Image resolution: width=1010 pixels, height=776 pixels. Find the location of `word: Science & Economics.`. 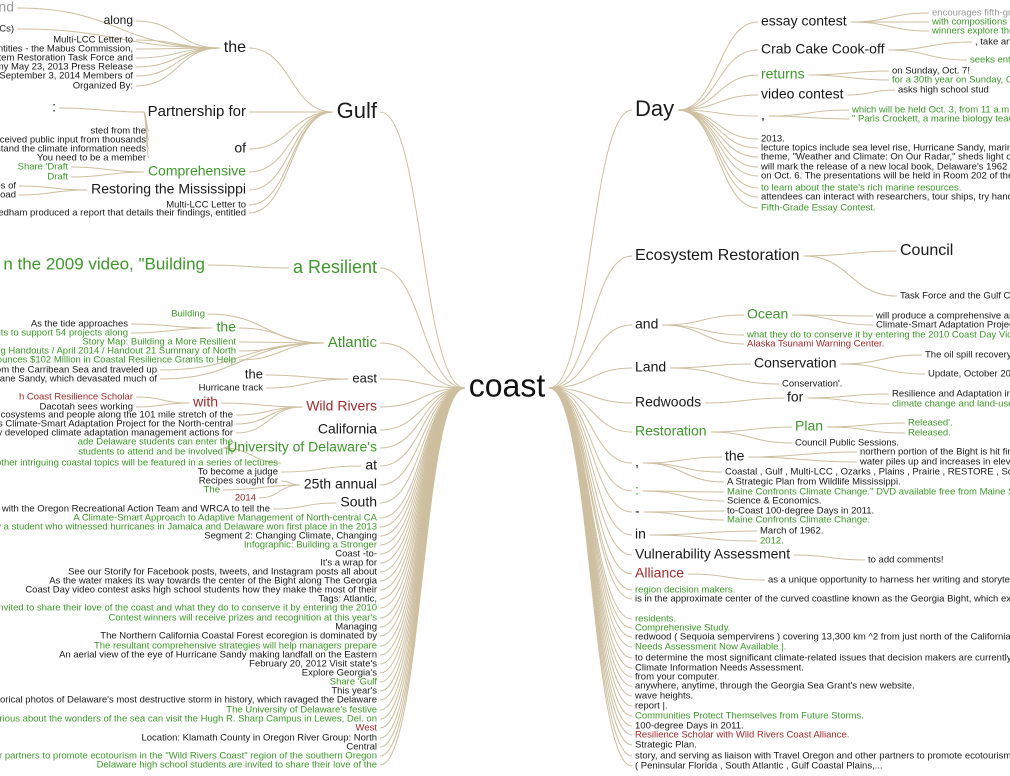

word: Science & Economics. is located at coordinates (774, 501).